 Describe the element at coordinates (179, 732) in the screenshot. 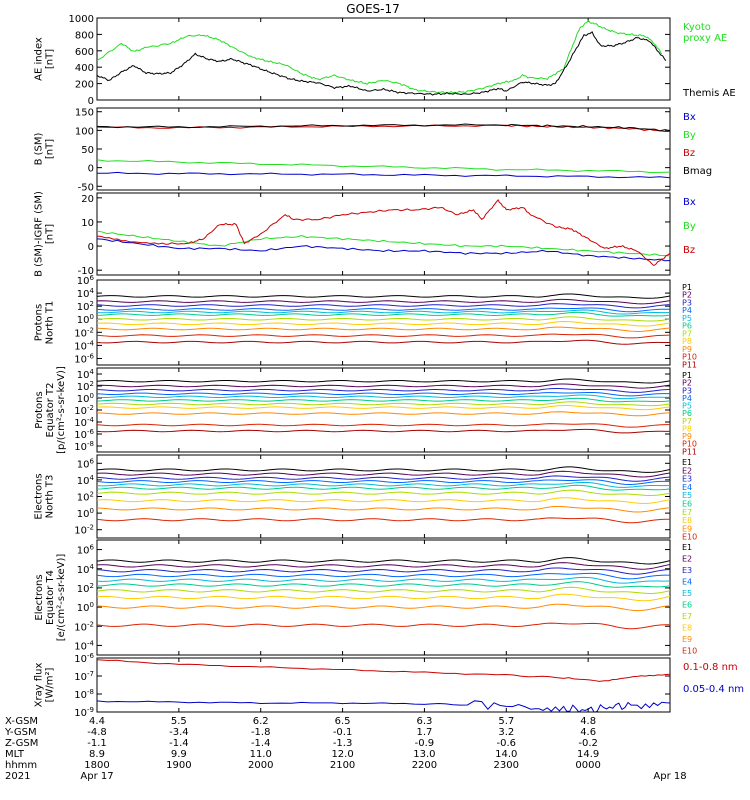

I see `axis-row-value: -3.4` at that location.